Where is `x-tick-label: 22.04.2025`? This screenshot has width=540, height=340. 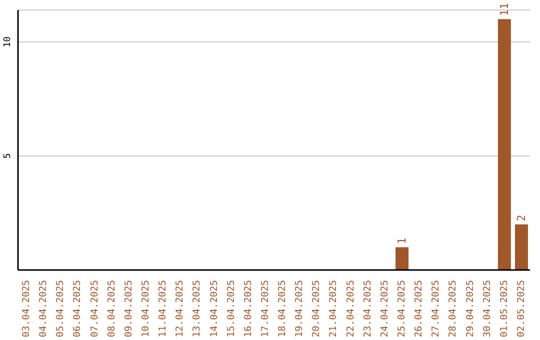 x-tick-label: 22.04.2025 is located at coordinates (350, 309).